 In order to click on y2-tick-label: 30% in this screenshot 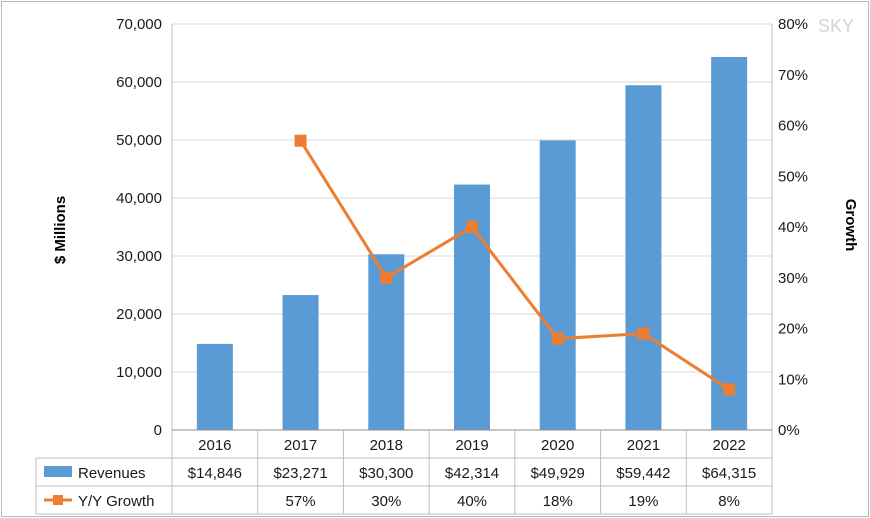, I will do `click(793, 278)`.